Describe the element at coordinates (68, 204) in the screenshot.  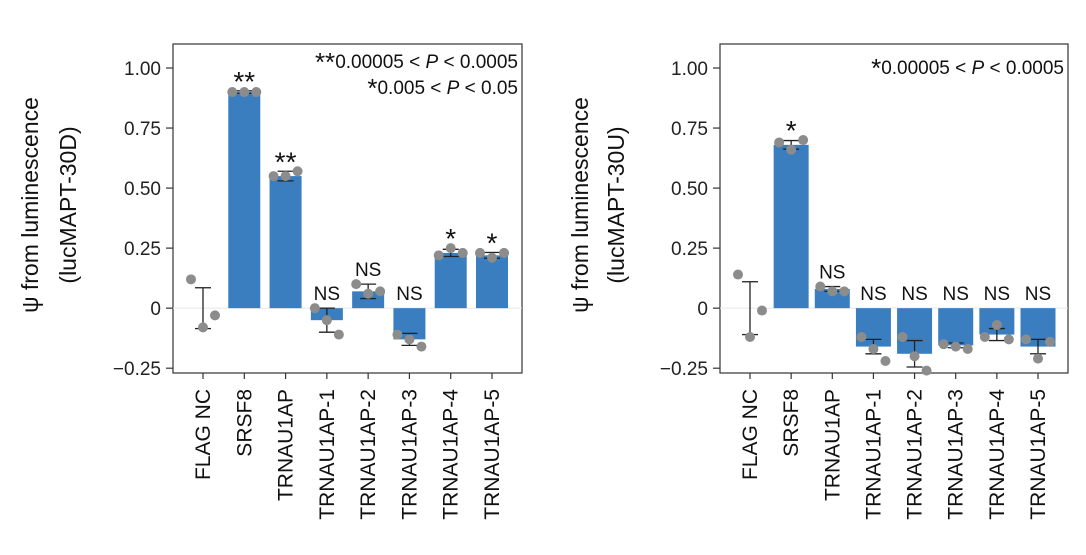
I see `y-axis-title-line2: (lucMAPT-30D)` at that location.